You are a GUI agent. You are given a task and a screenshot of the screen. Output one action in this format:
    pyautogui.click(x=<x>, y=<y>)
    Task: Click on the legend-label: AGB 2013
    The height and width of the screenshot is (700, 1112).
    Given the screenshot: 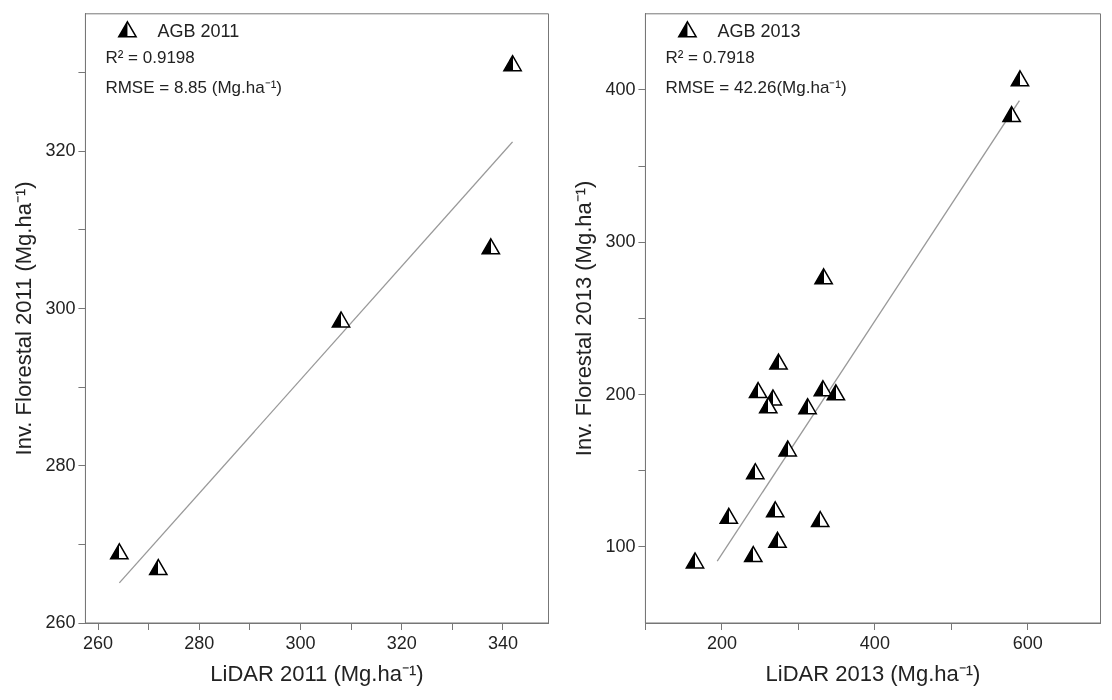 What is the action you would take?
    pyautogui.click(x=759, y=30)
    